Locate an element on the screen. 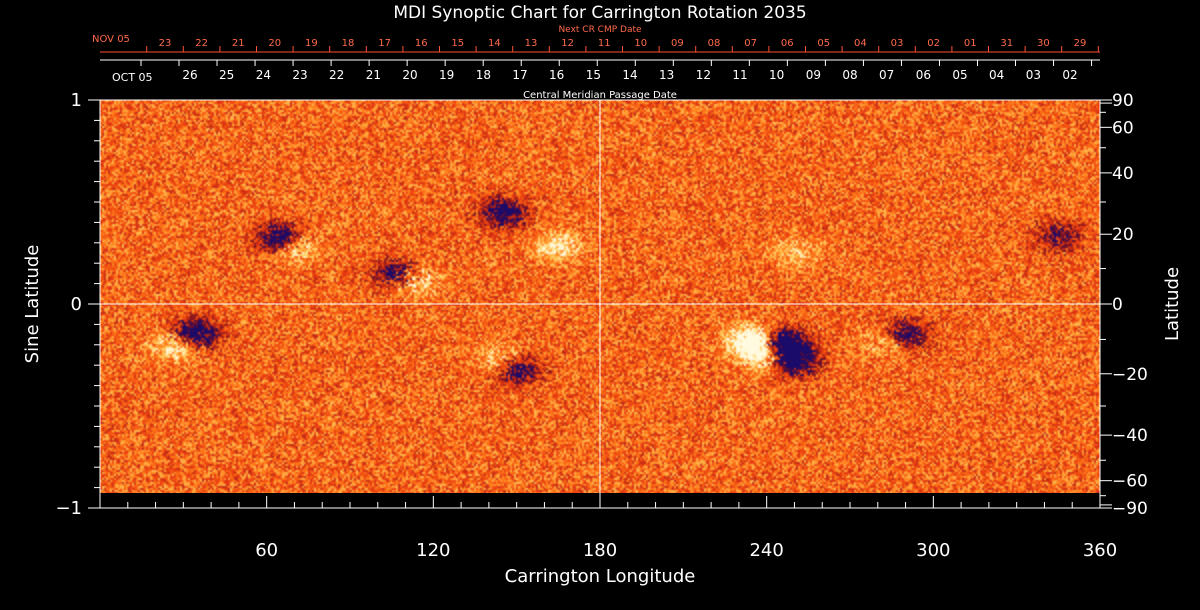 The height and width of the screenshot is (610, 1200). cmp-date-label: 02 is located at coordinates (1069, 75).